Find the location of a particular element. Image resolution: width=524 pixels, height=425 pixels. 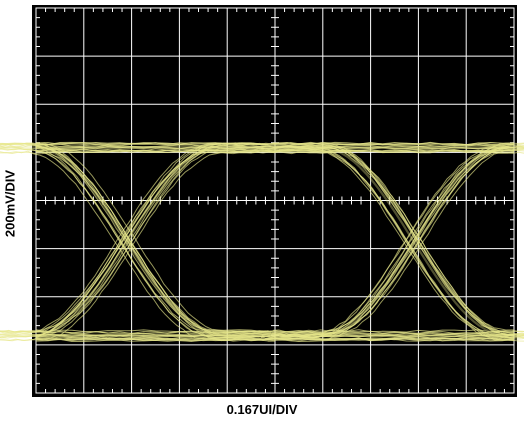

y-axis-label: 200mV/DIV is located at coordinates (10, 203).